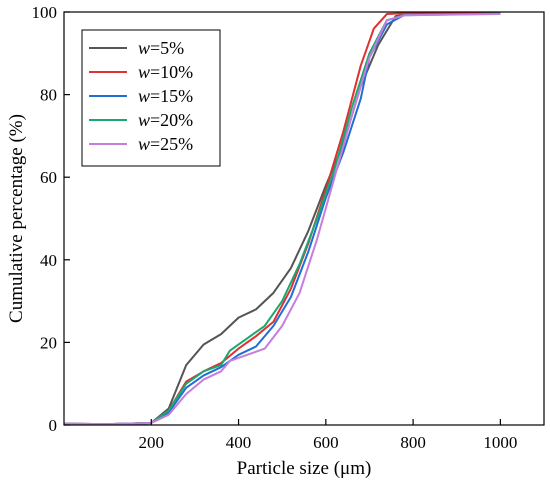 The image size is (550, 485). I want to click on y-tick-label: 20, so click(48, 342).